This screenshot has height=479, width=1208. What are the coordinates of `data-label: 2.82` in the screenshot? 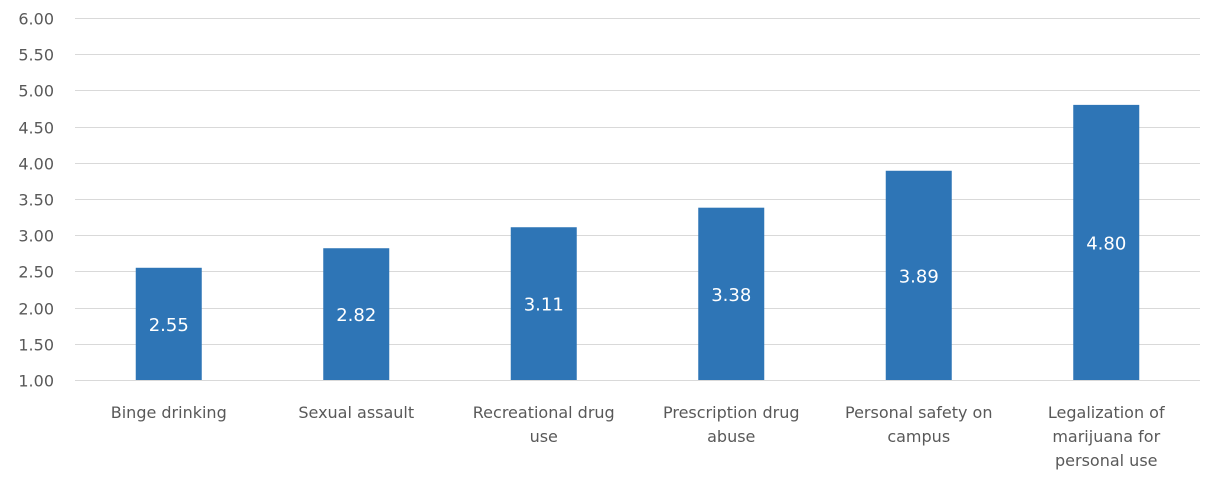 It's located at (356, 315).